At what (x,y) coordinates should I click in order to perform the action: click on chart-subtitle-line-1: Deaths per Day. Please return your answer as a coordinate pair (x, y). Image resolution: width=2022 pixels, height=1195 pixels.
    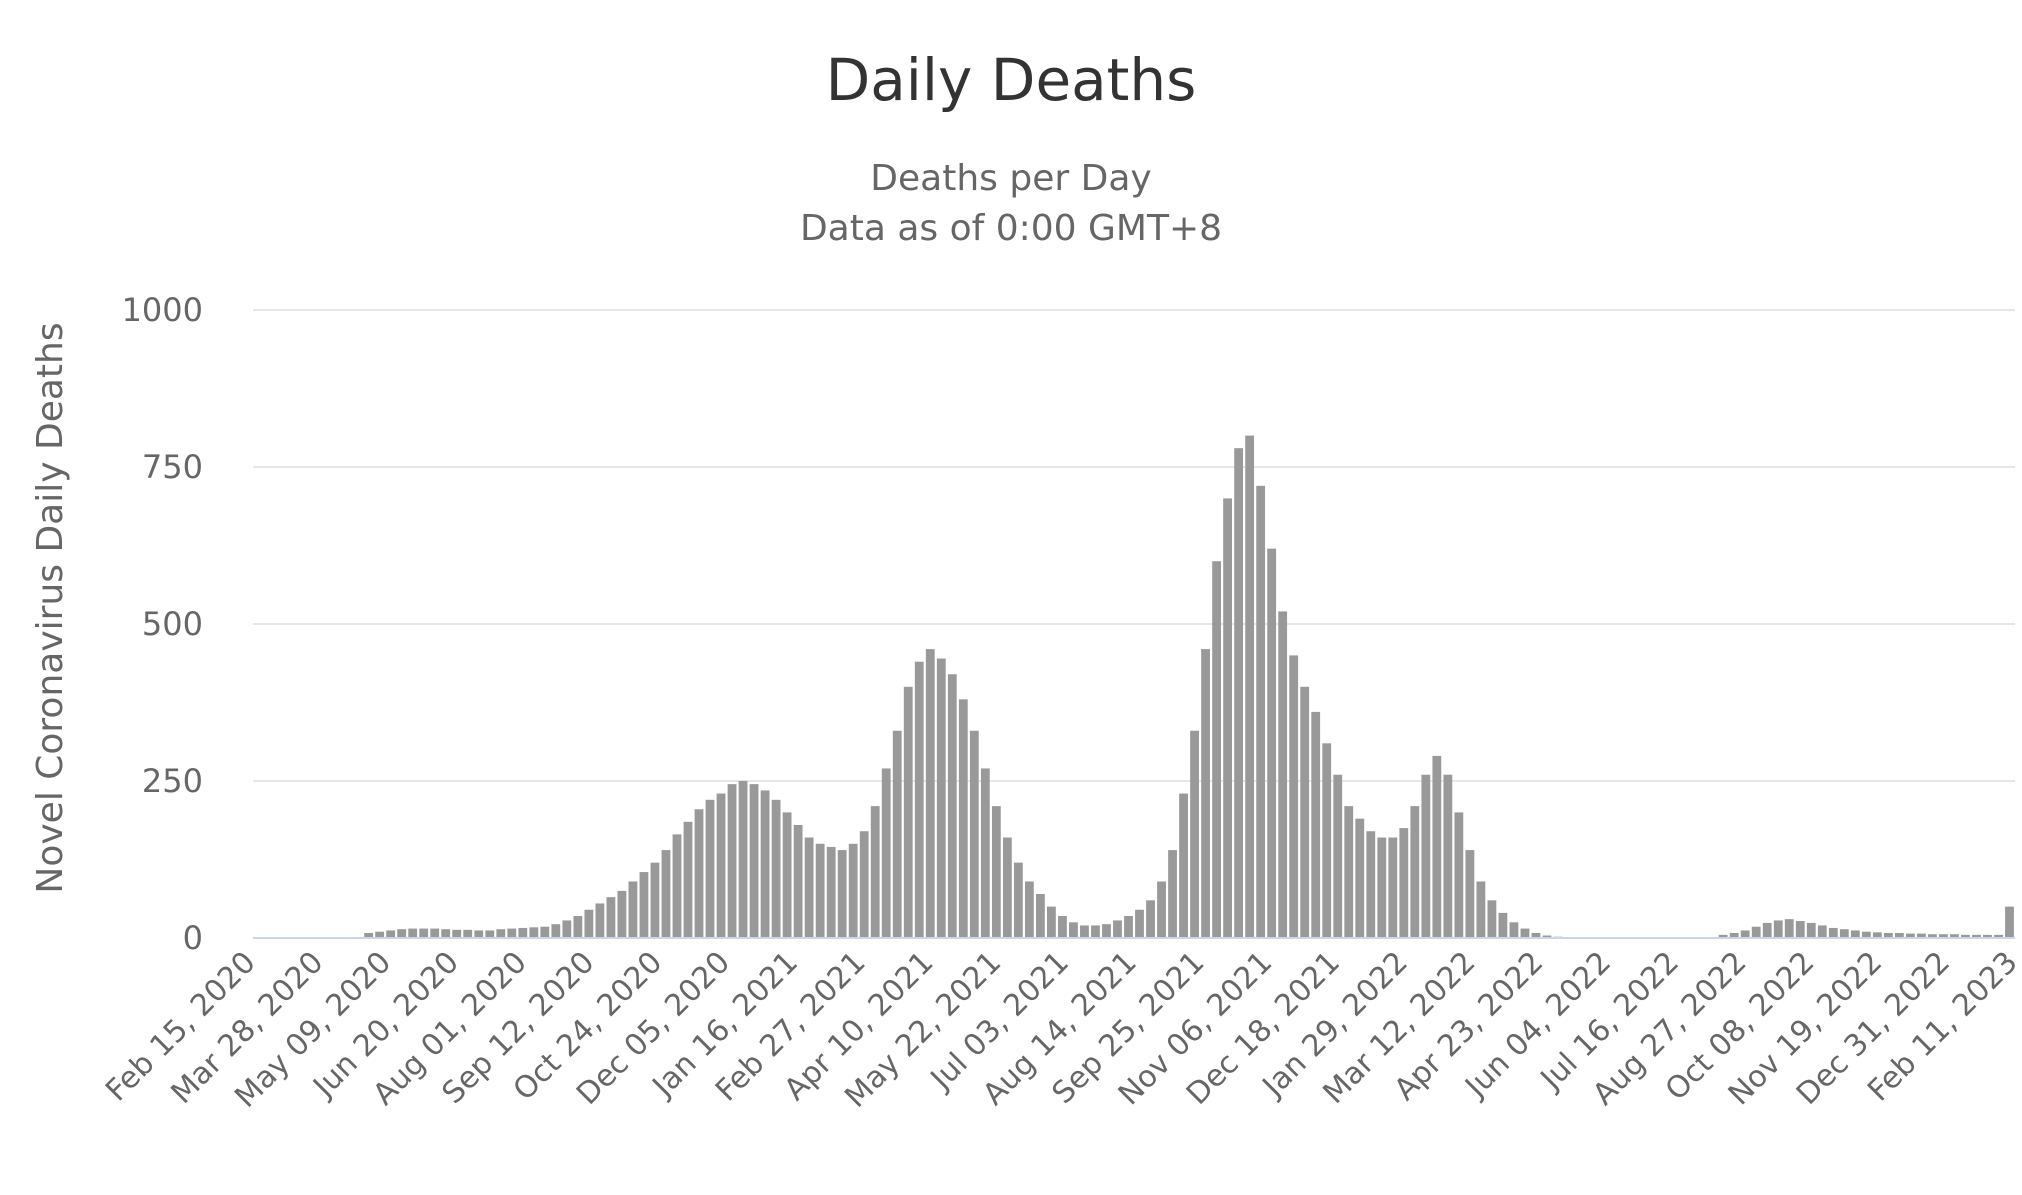
    Looking at the image, I should click on (1010, 178).